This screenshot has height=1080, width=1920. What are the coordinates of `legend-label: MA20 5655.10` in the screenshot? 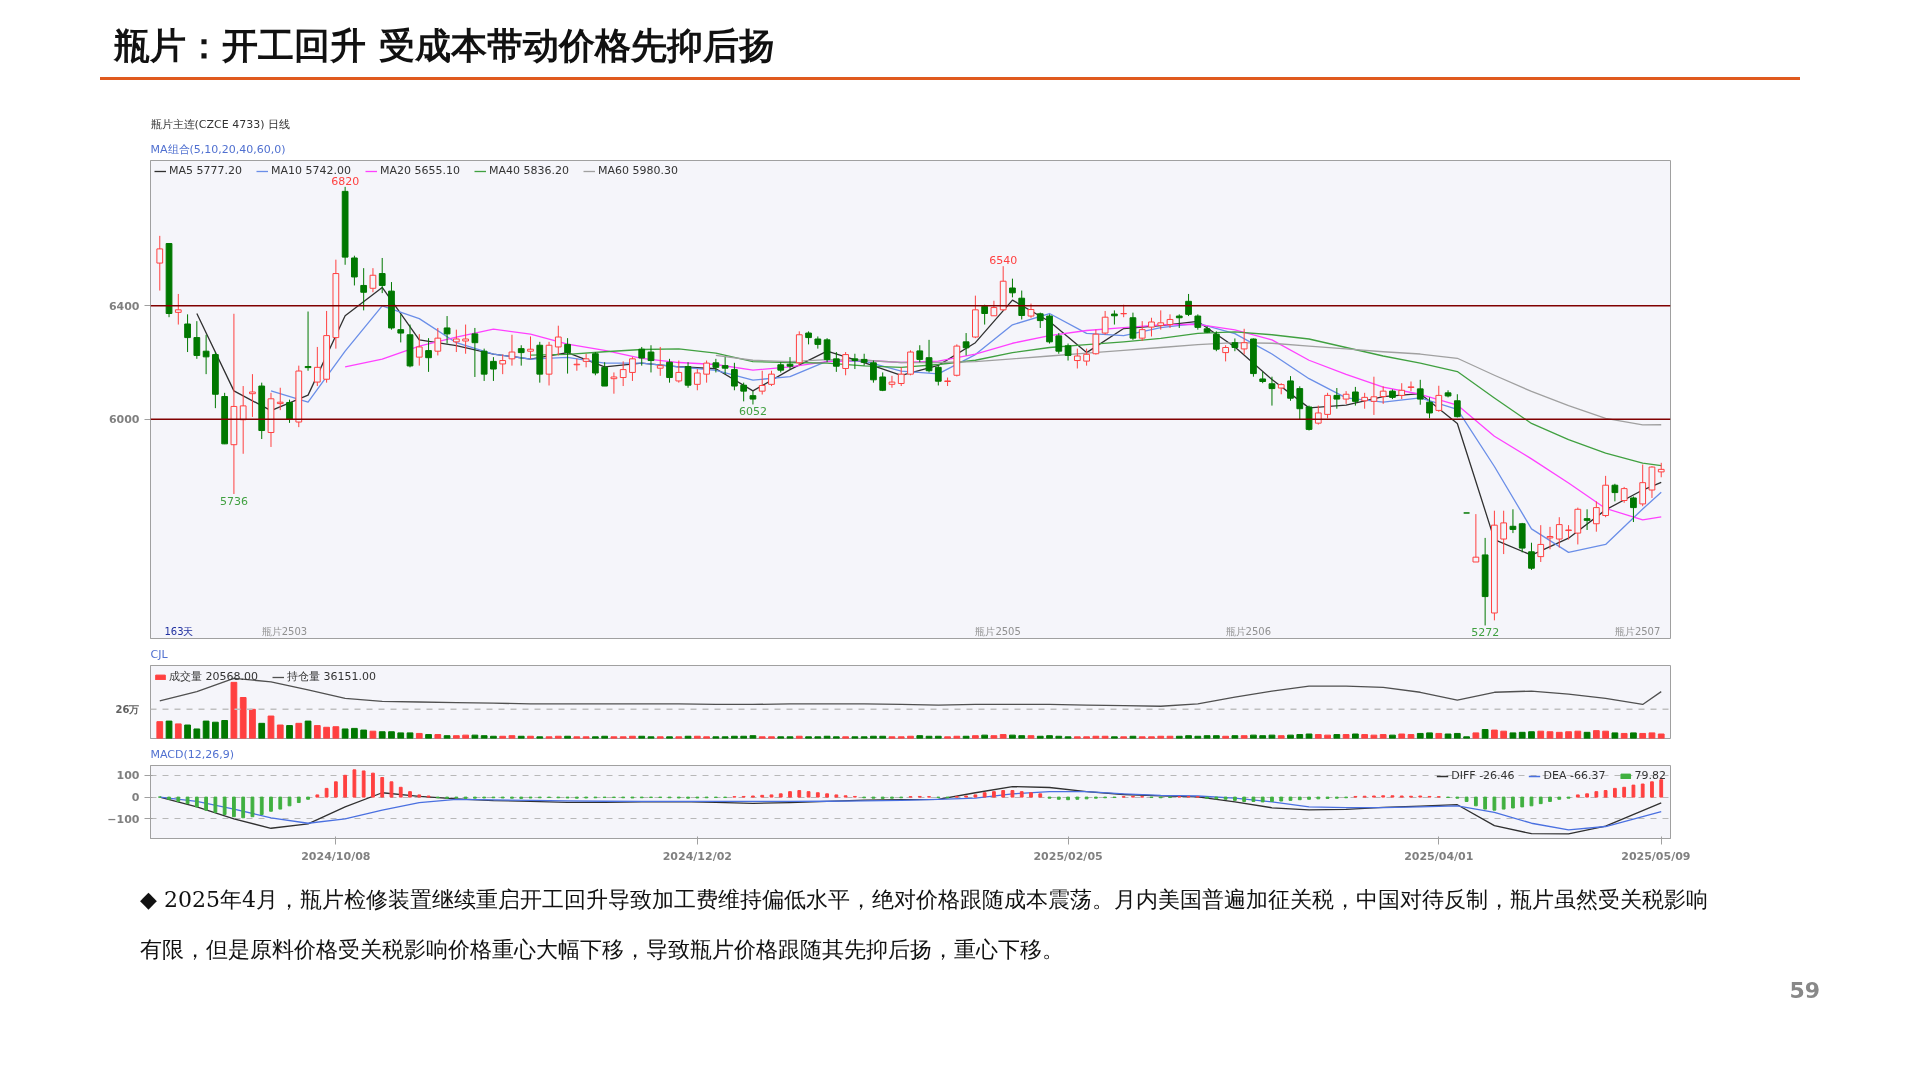 It's located at (420, 170).